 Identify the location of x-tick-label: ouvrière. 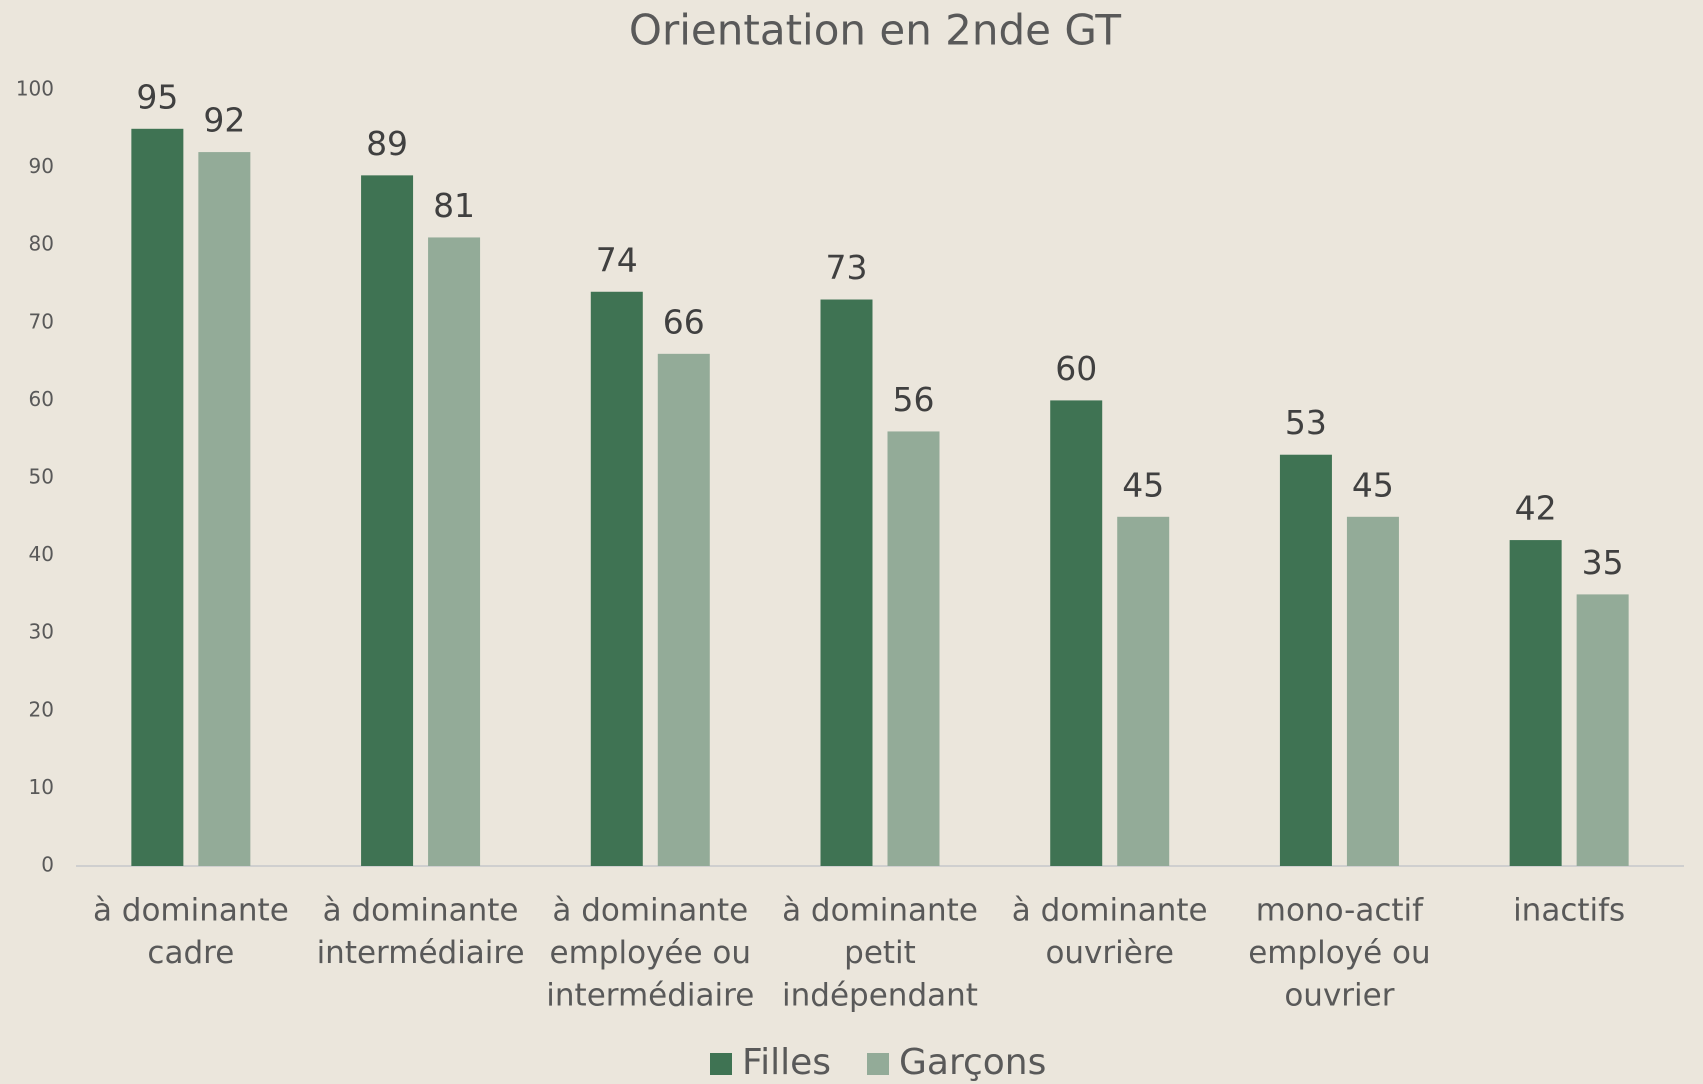
(1109, 953).